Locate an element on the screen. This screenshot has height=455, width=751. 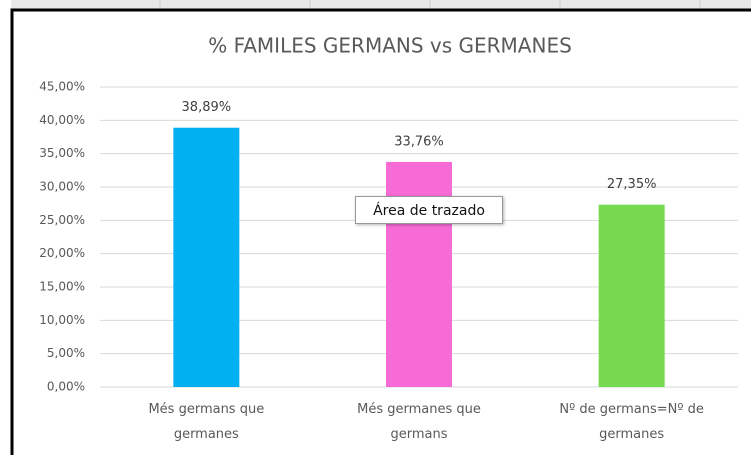
x-tick-label: Més germans que germanes is located at coordinates (206, 422).